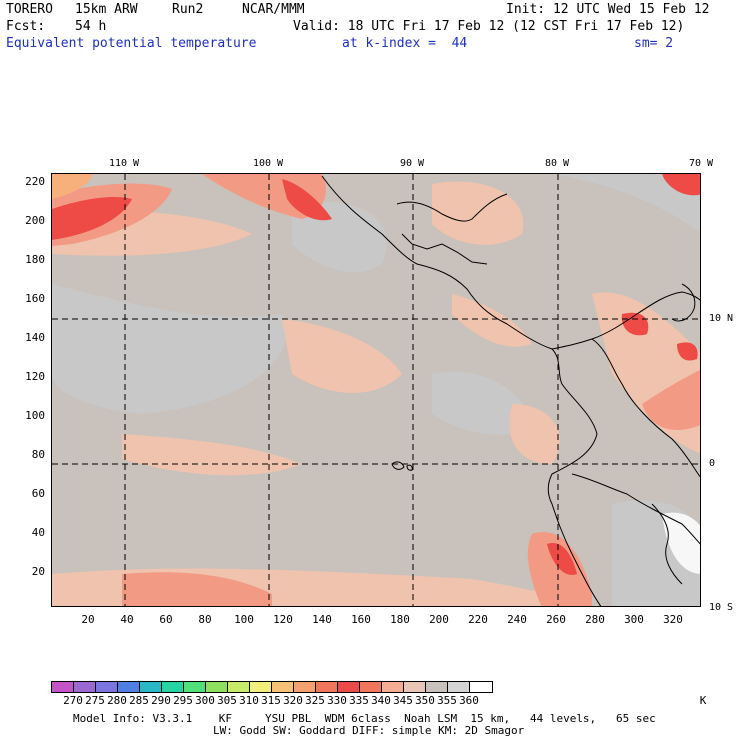 The width and height of the screenshot is (740, 740). I want to click on x-tick: 140, so click(322, 619).